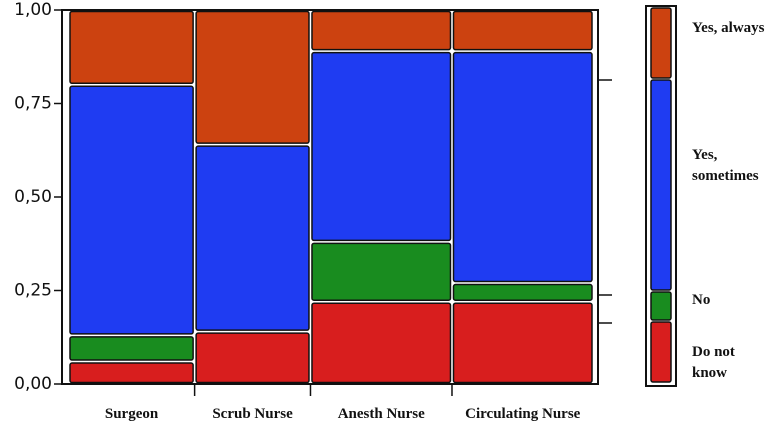  Describe the element at coordinates (33, 197) in the screenshot. I see `y-tick-label: 0,50` at that location.